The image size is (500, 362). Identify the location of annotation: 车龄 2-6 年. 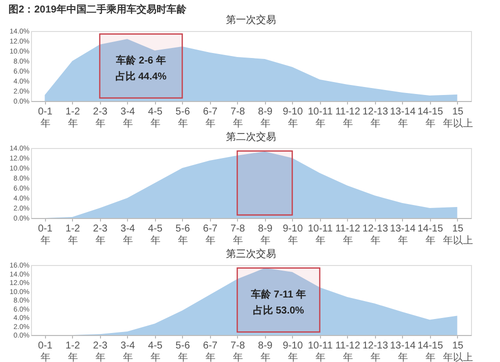
(140, 60).